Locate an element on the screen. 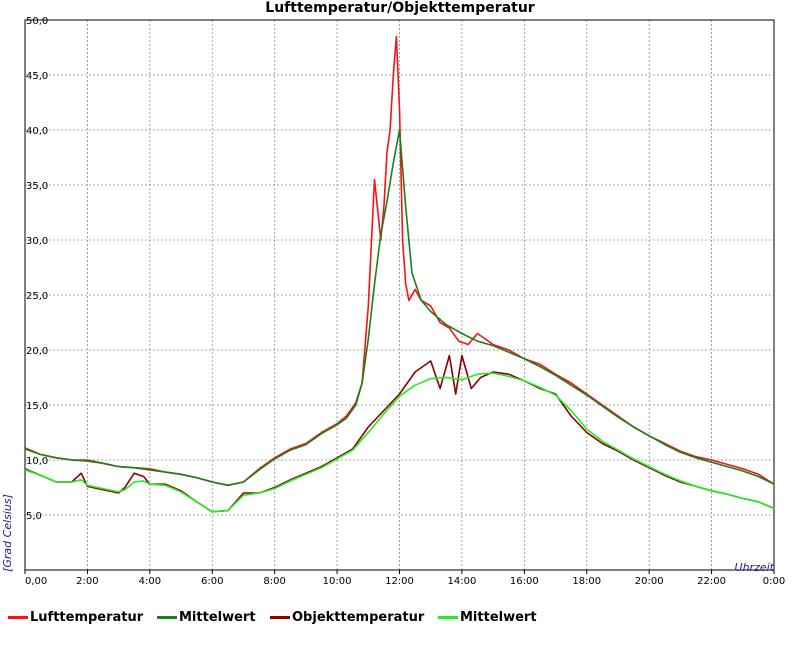  x-tick-label: 14:00 is located at coordinates (462, 581).